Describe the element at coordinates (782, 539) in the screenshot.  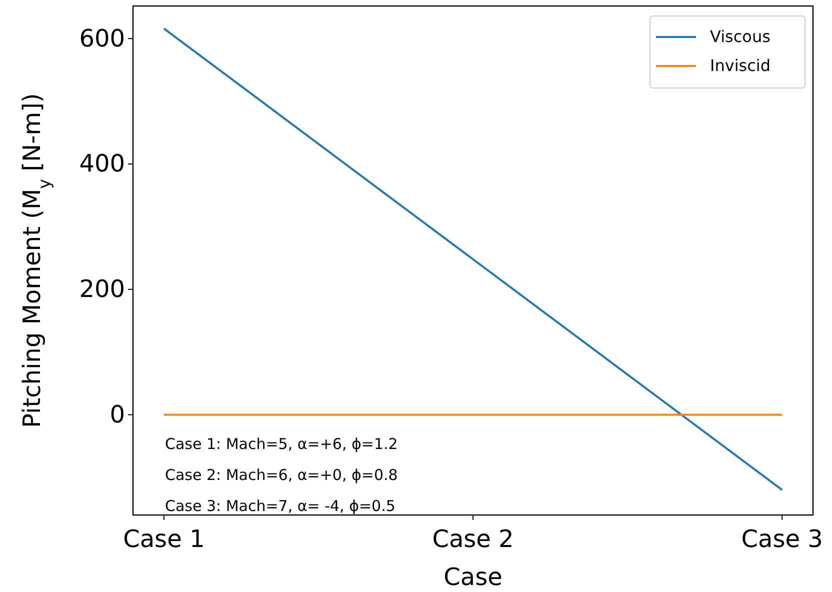
I see `x-tick-label: Case 3` at that location.